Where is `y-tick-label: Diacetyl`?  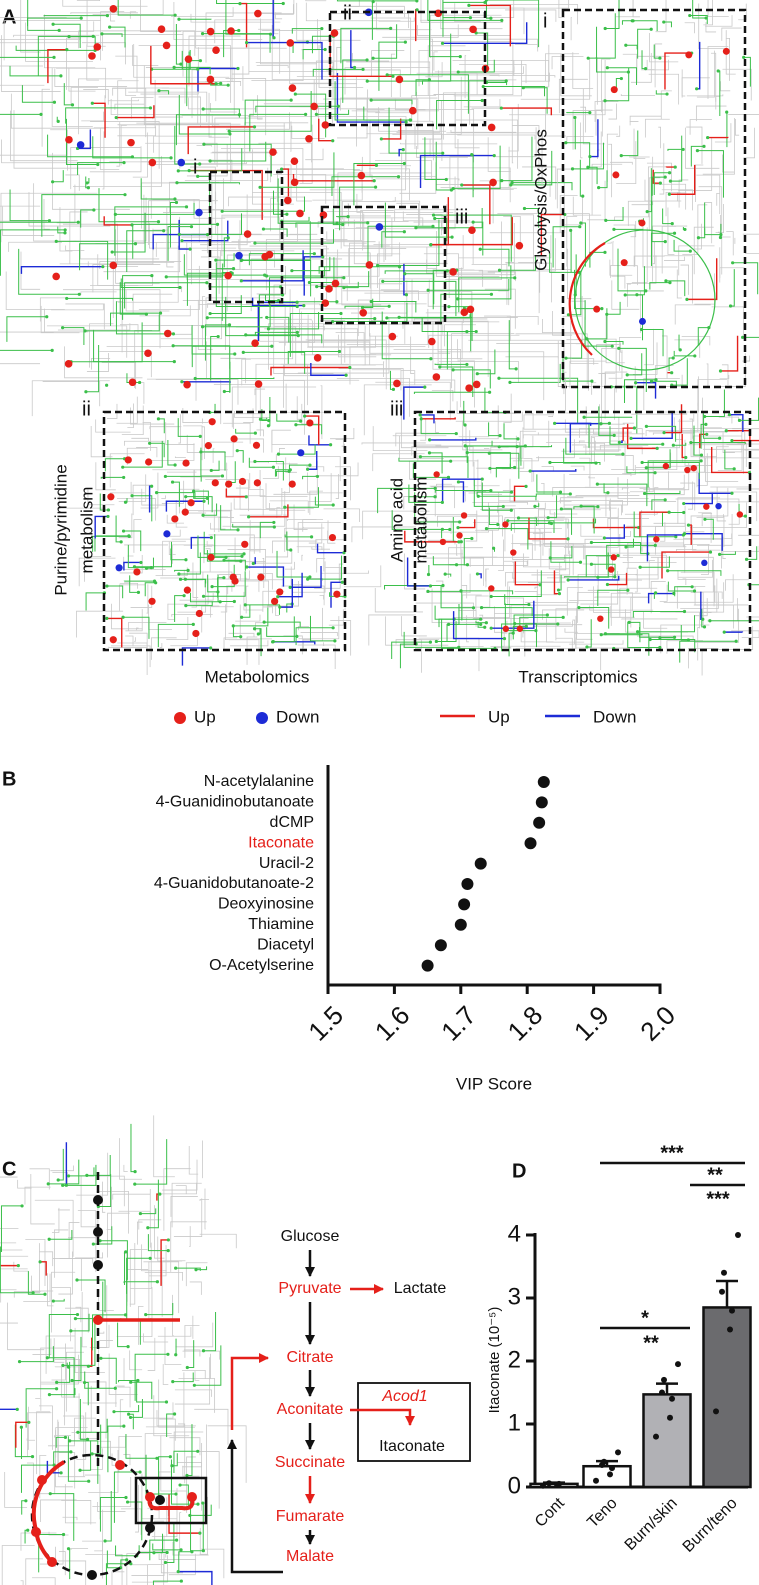 y-tick-label: Diacetyl is located at coordinates (285, 944).